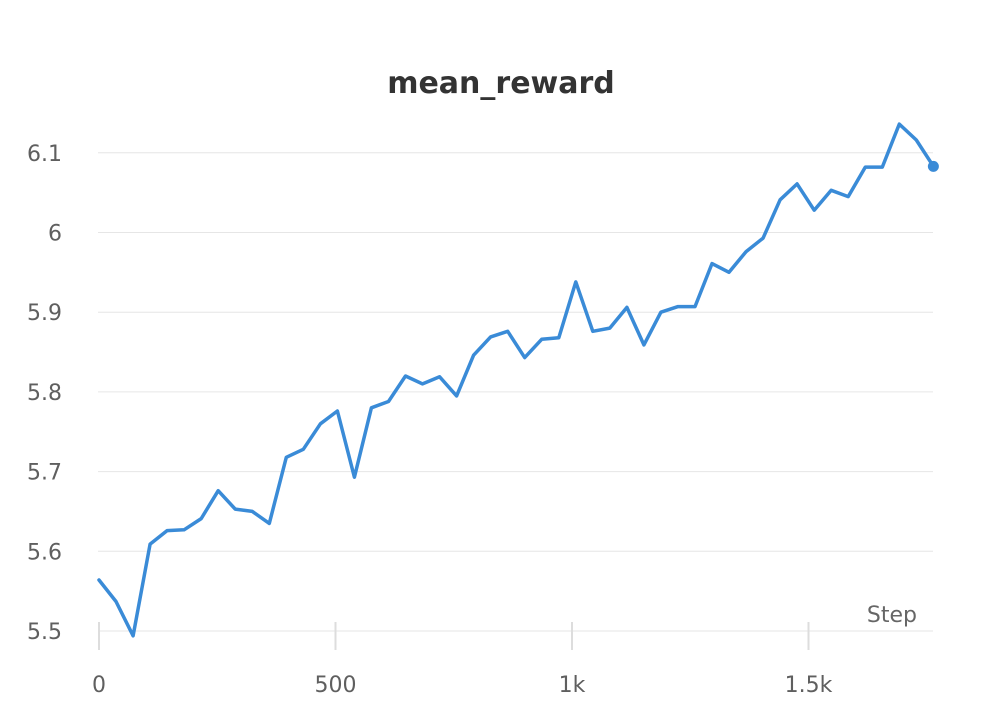  Describe the element at coordinates (336, 685) in the screenshot. I see `x-tick-label: 500` at that location.